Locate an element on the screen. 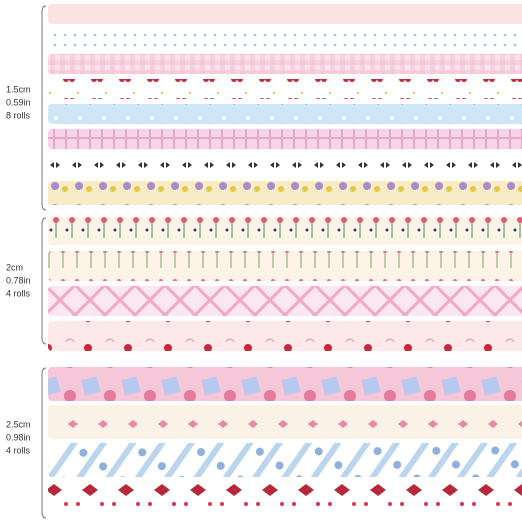 The width and height of the screenshot is (522, 522). size-label: 0.59in is located at coordinates (18, 102).